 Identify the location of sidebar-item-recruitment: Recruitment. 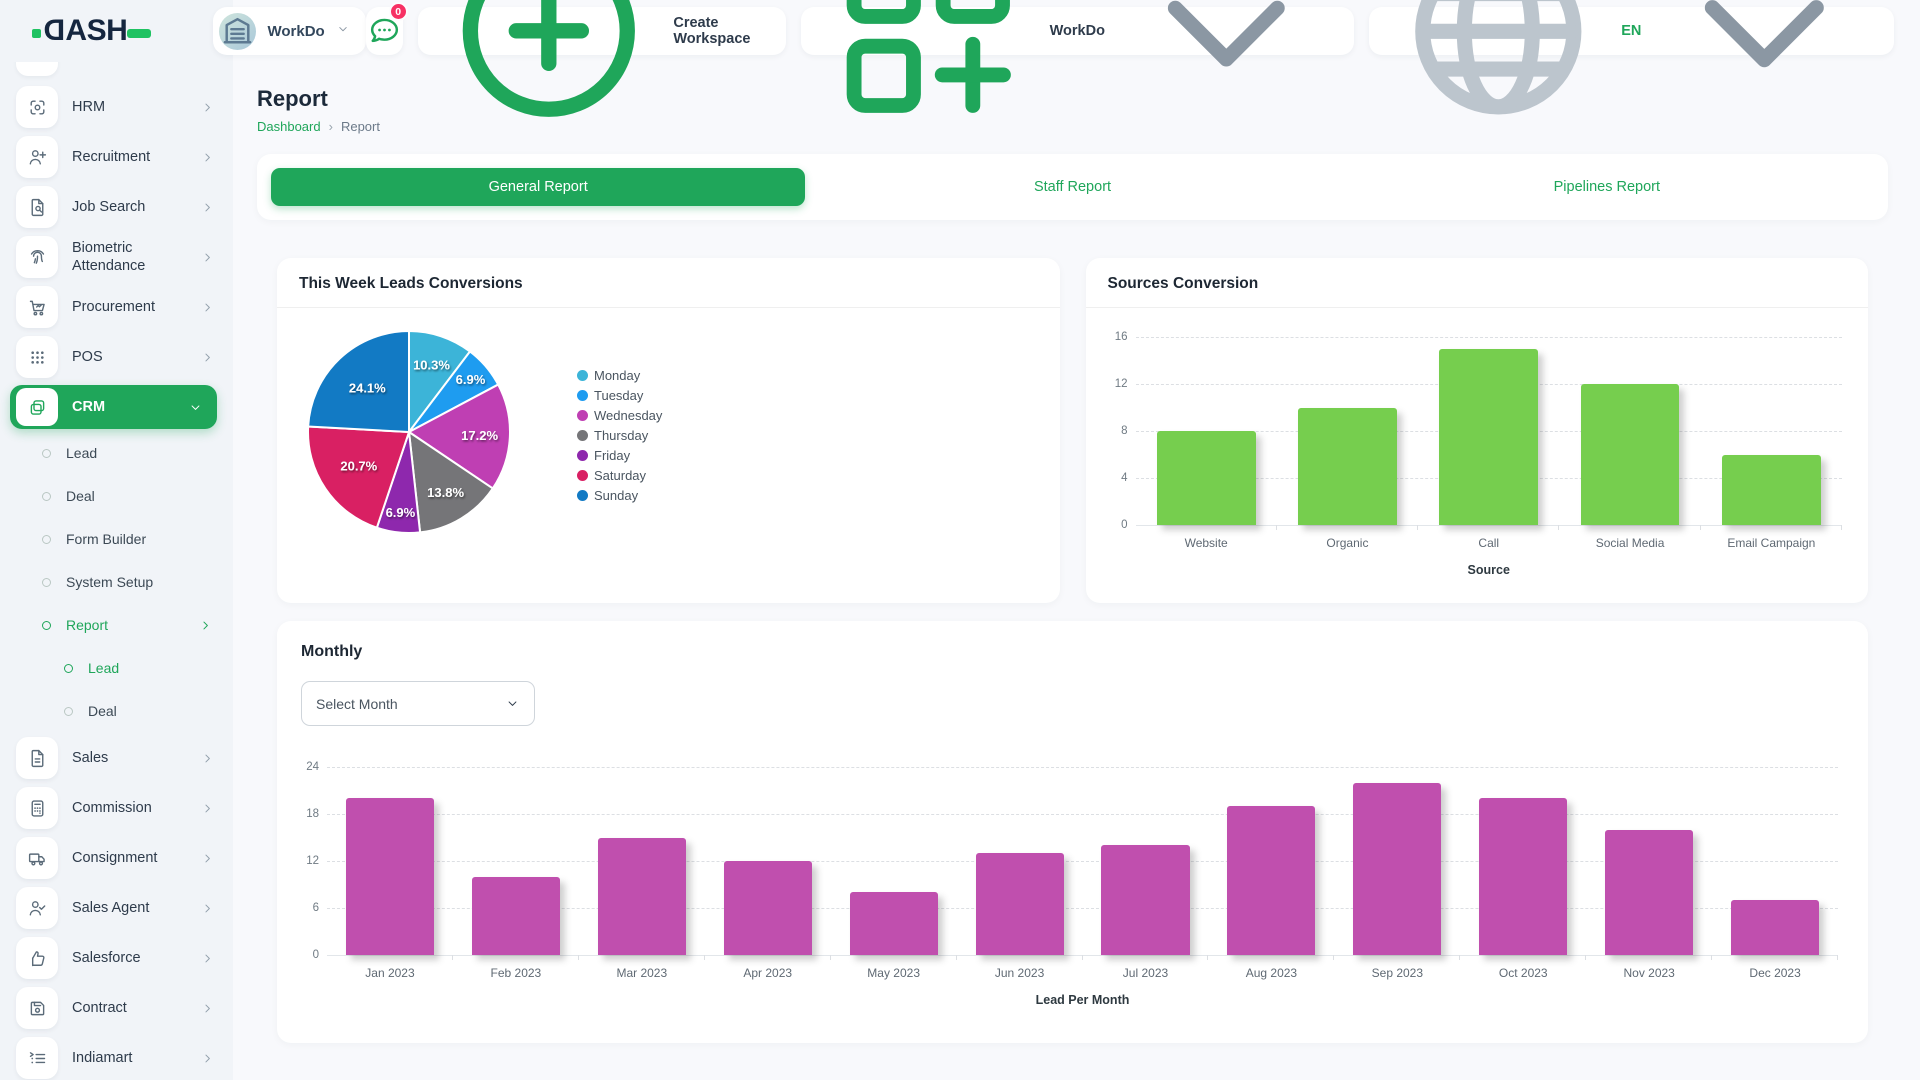
(116, 157).